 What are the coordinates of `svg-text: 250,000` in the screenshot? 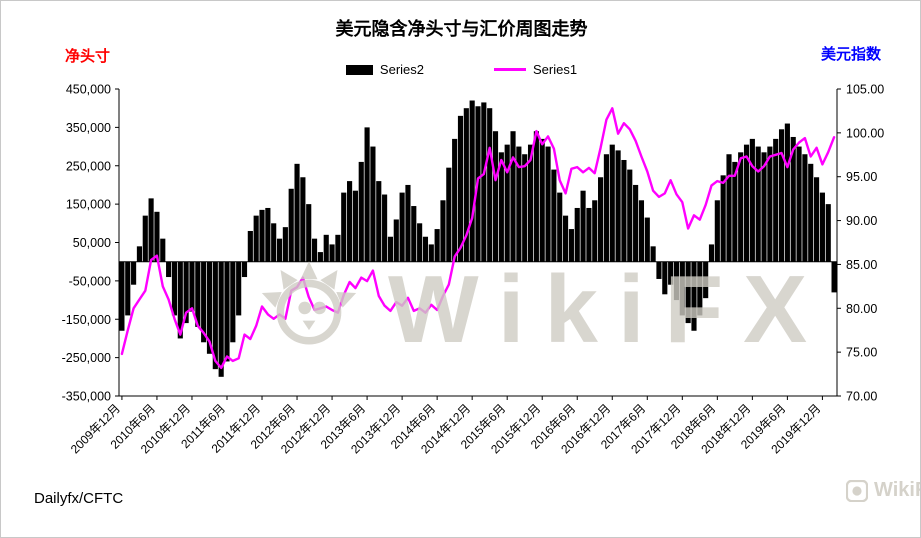 It's located at (88, 166).